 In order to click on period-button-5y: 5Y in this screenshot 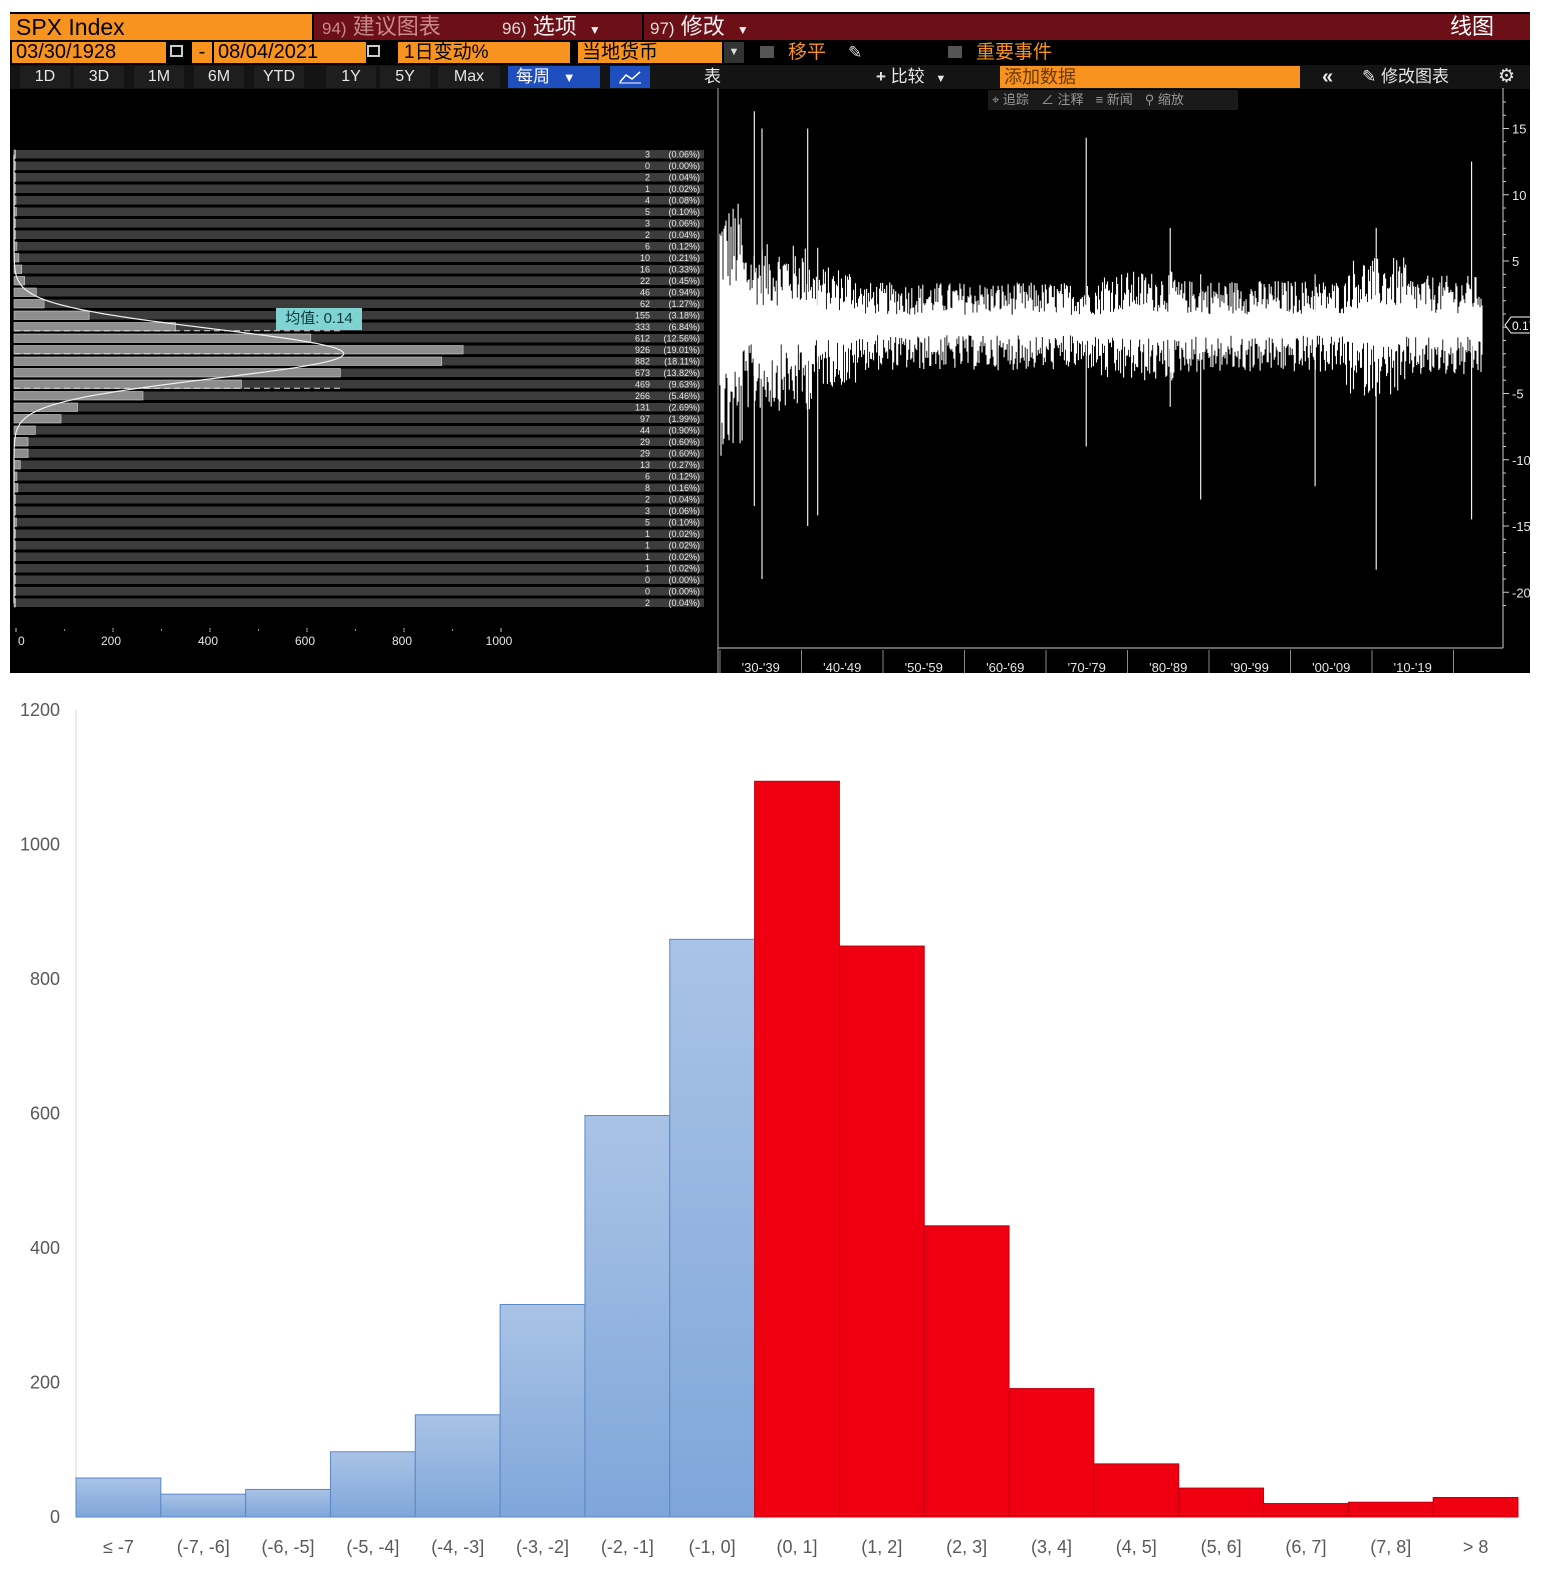, I will do `click(405, 77)`.